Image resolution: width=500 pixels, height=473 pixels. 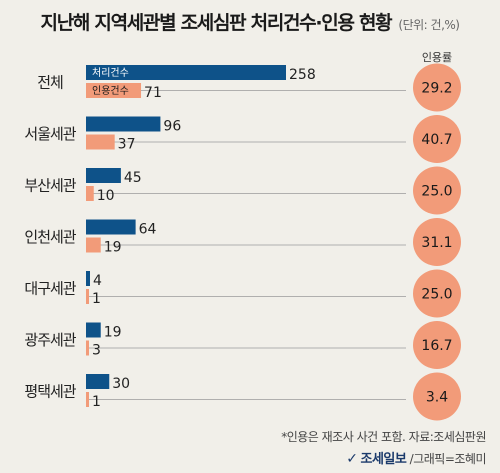 What do you see at coordinates (352, 459) in the screenshot?
I see `brand-logo-icon: ✓` at bounding box center [352, 459].